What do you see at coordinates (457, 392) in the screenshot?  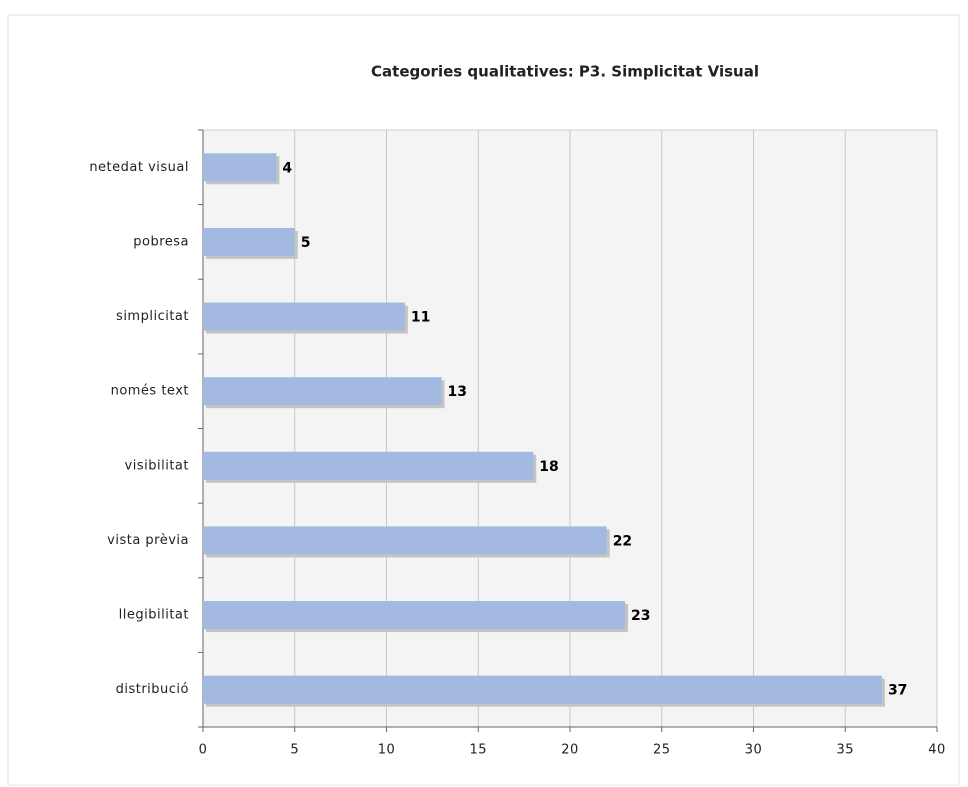 I see `value-label: 13` at bounding box center [457, 392].